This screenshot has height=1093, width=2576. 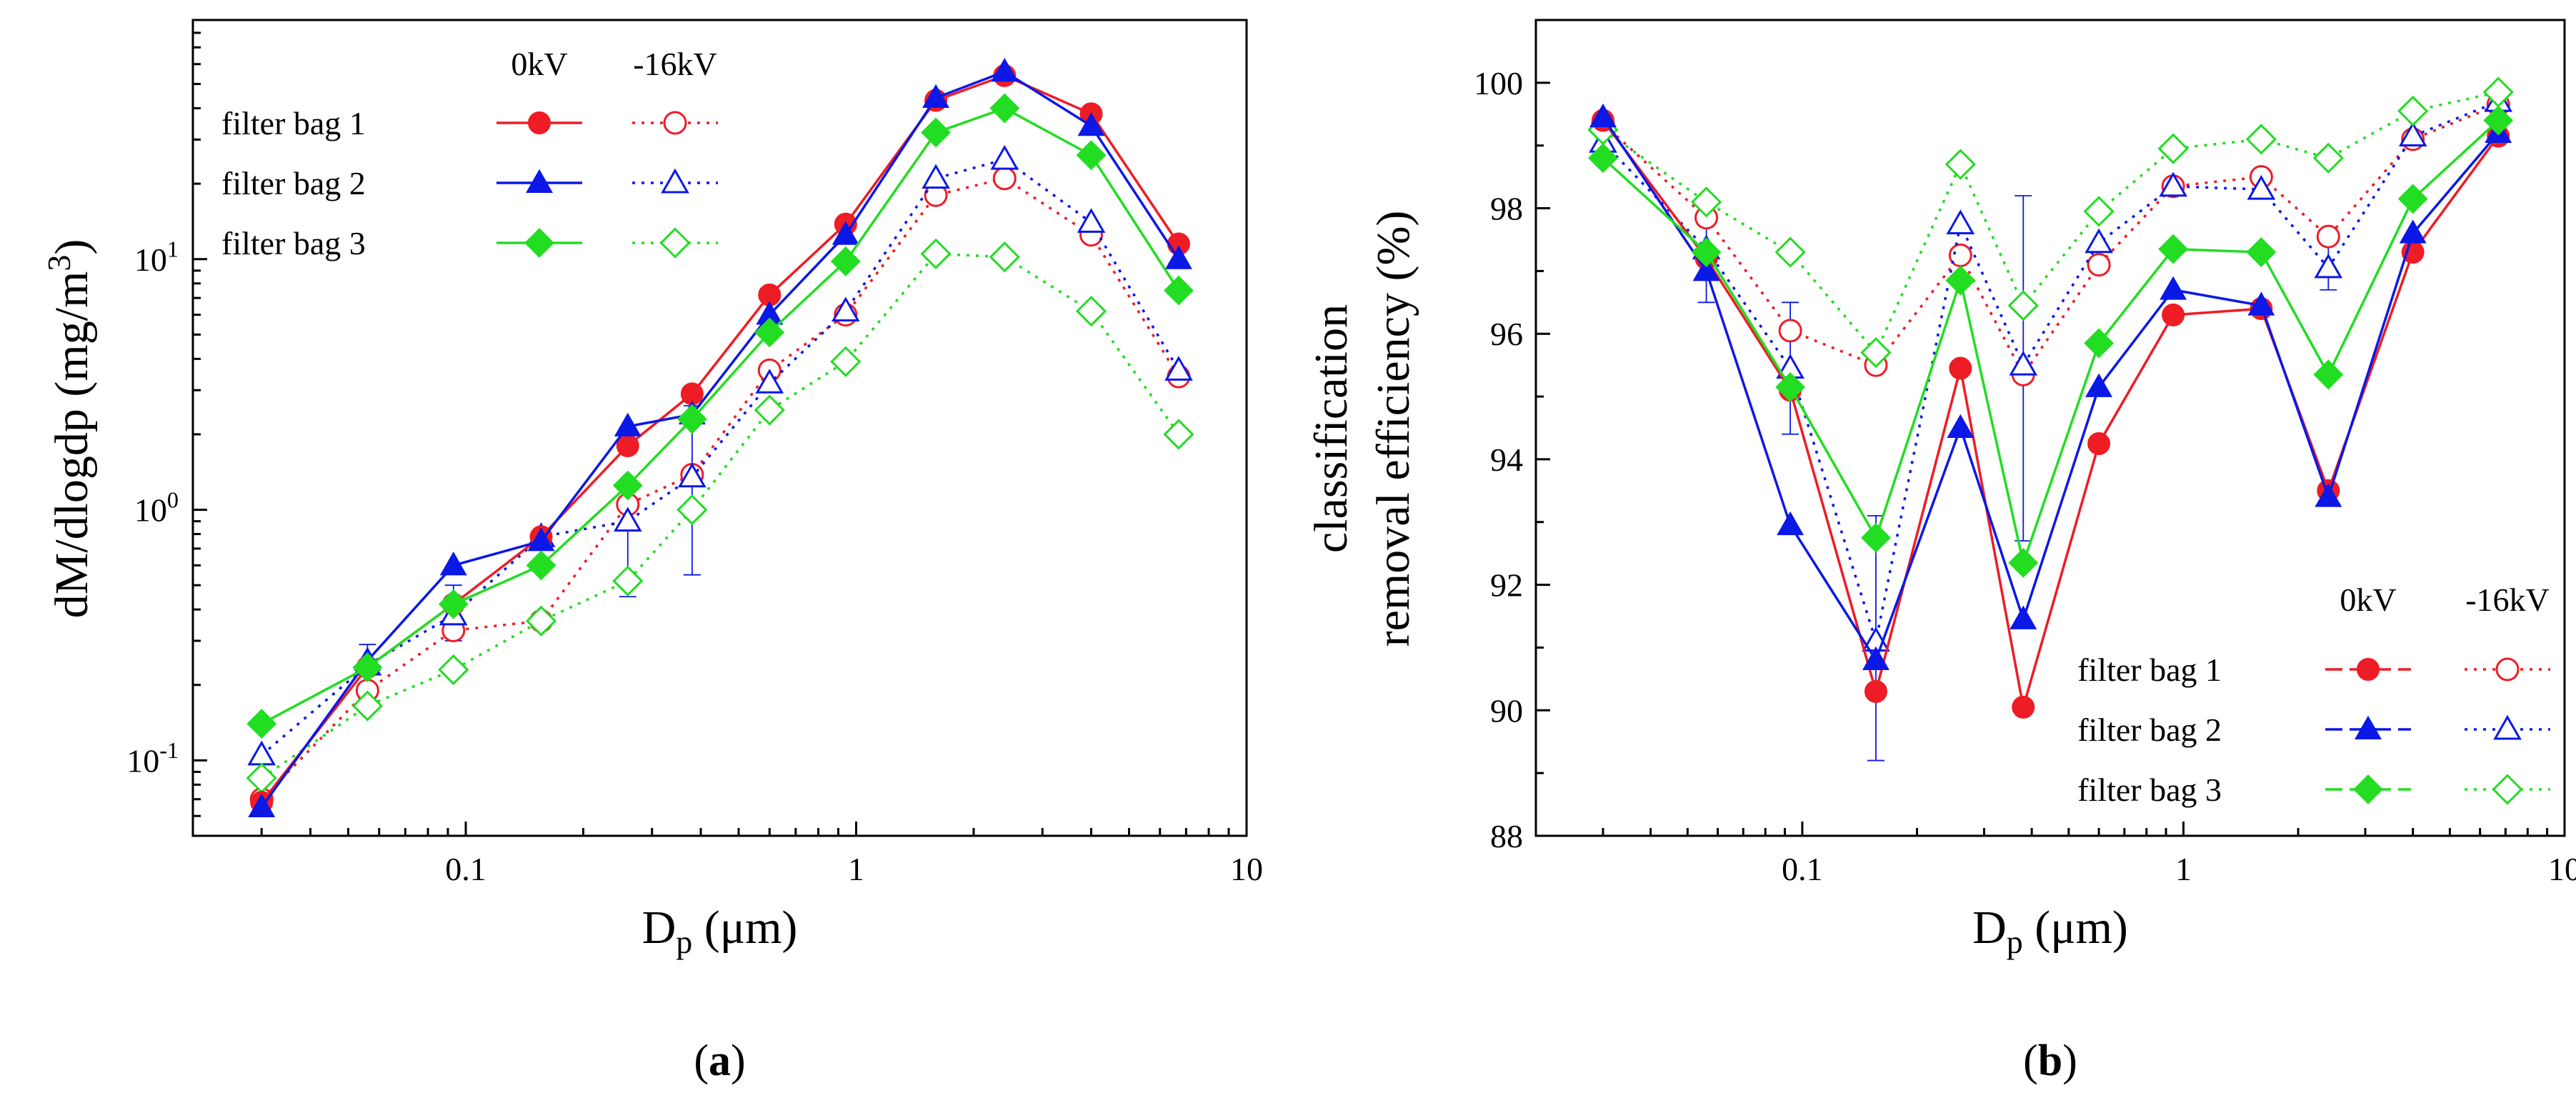 What do you see at coordinates (1507, 334) in the screenshot?
I see `y-tick-label: 96` at bounding box center [1507, 334].